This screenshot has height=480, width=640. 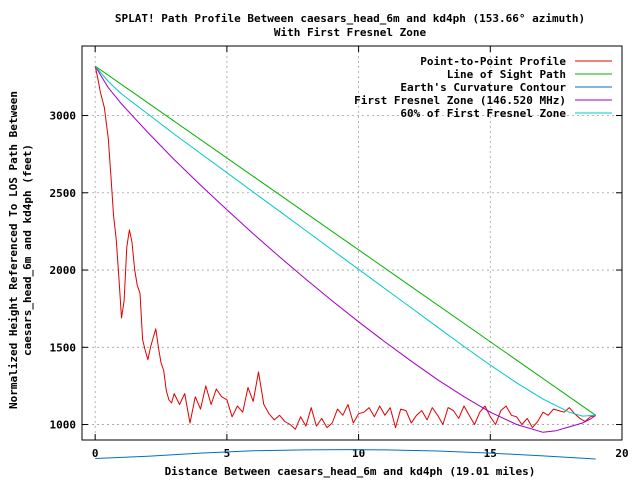 What do you see at coordinates (493, 61) in the screenshot?
I see `legend-label: Point-to-Point Profile` at bounding box center [493, 61].